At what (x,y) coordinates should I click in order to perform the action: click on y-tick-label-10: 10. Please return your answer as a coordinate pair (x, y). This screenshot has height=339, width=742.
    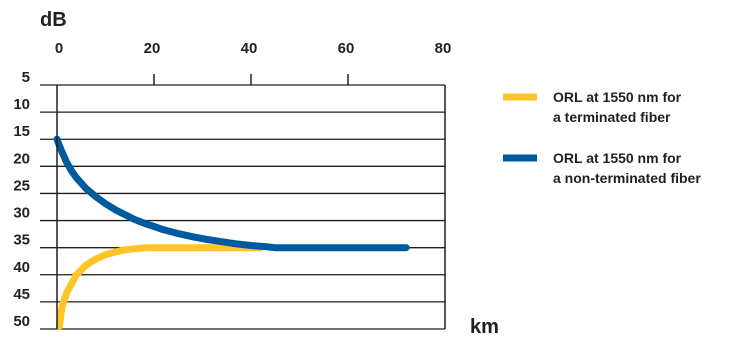
    Looking at the image, I should click on (21, 104).